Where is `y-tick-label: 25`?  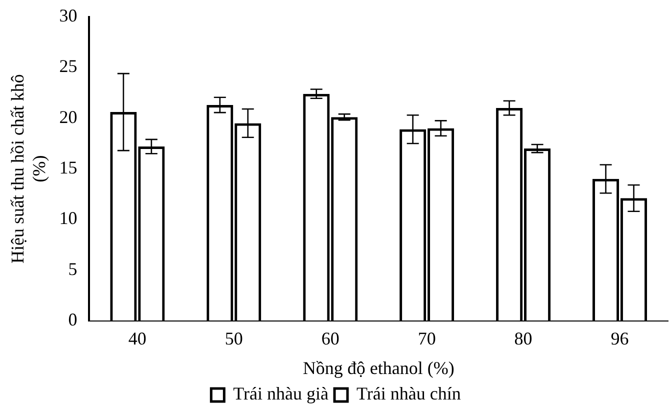 y-tick-label: 25 is located at coordinates (68, 66).